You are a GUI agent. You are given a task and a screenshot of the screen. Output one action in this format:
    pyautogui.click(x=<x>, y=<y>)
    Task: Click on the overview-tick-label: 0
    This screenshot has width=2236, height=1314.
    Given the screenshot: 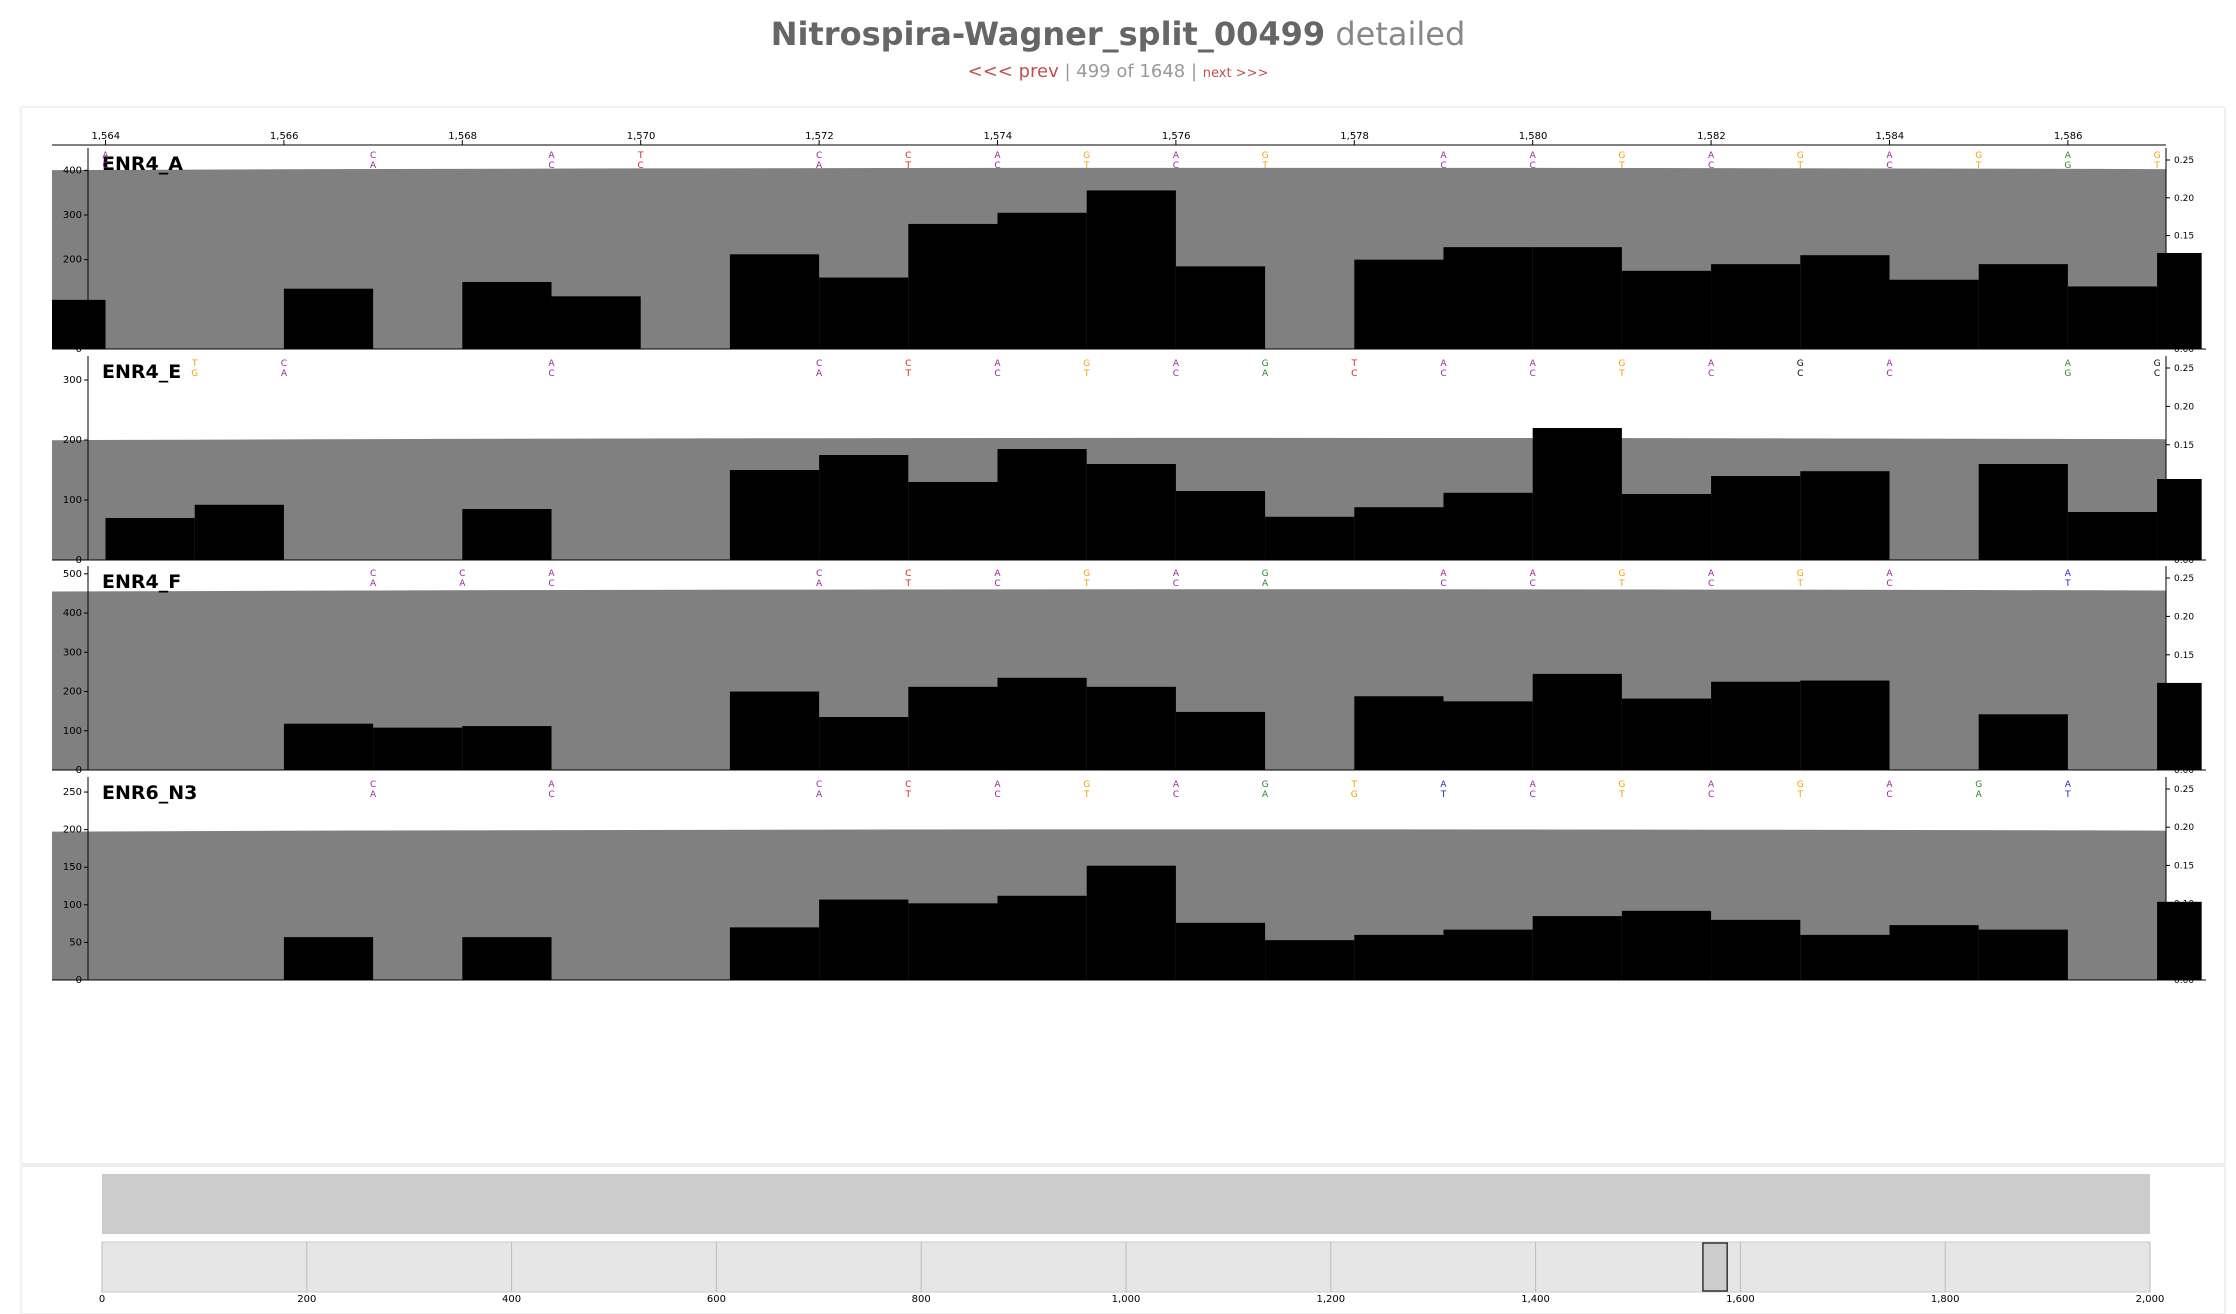 What is the action you would take?
    pyautogui.click(x=102, y=1299)
    